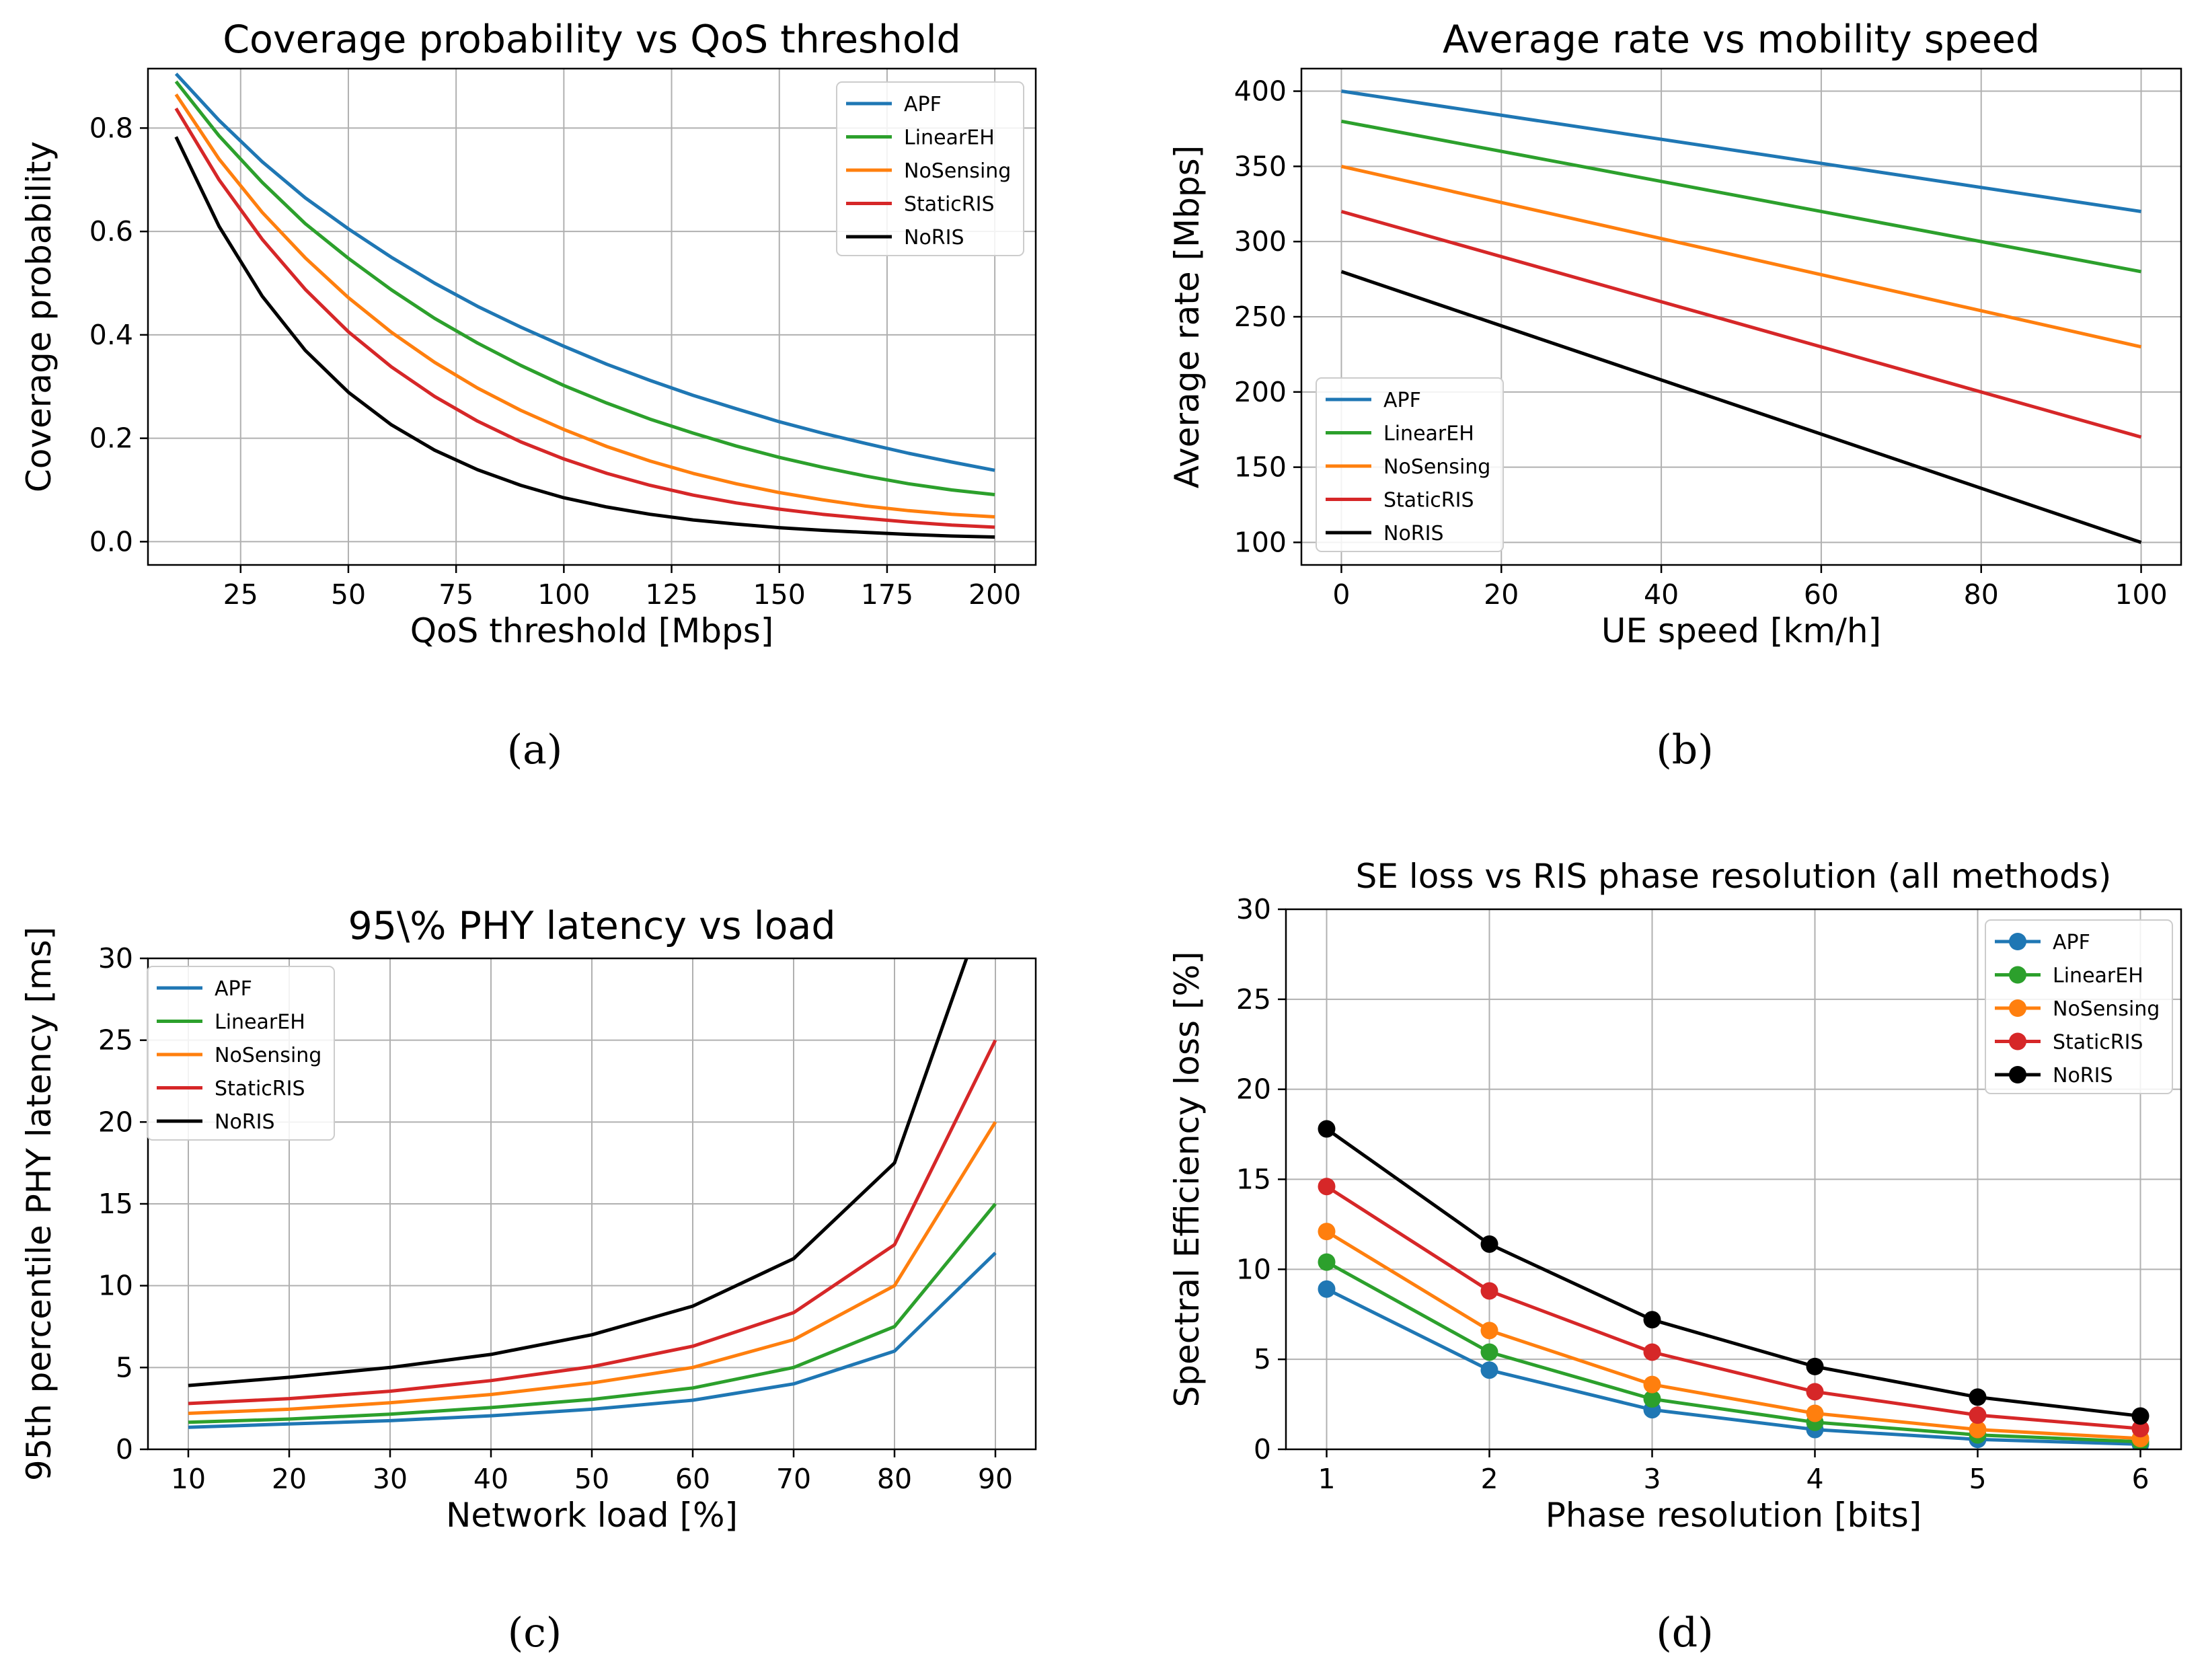 The image size is (2206, 1680). I want to click on x-axis-label: UE speed [km/h], so click(1741, 630).